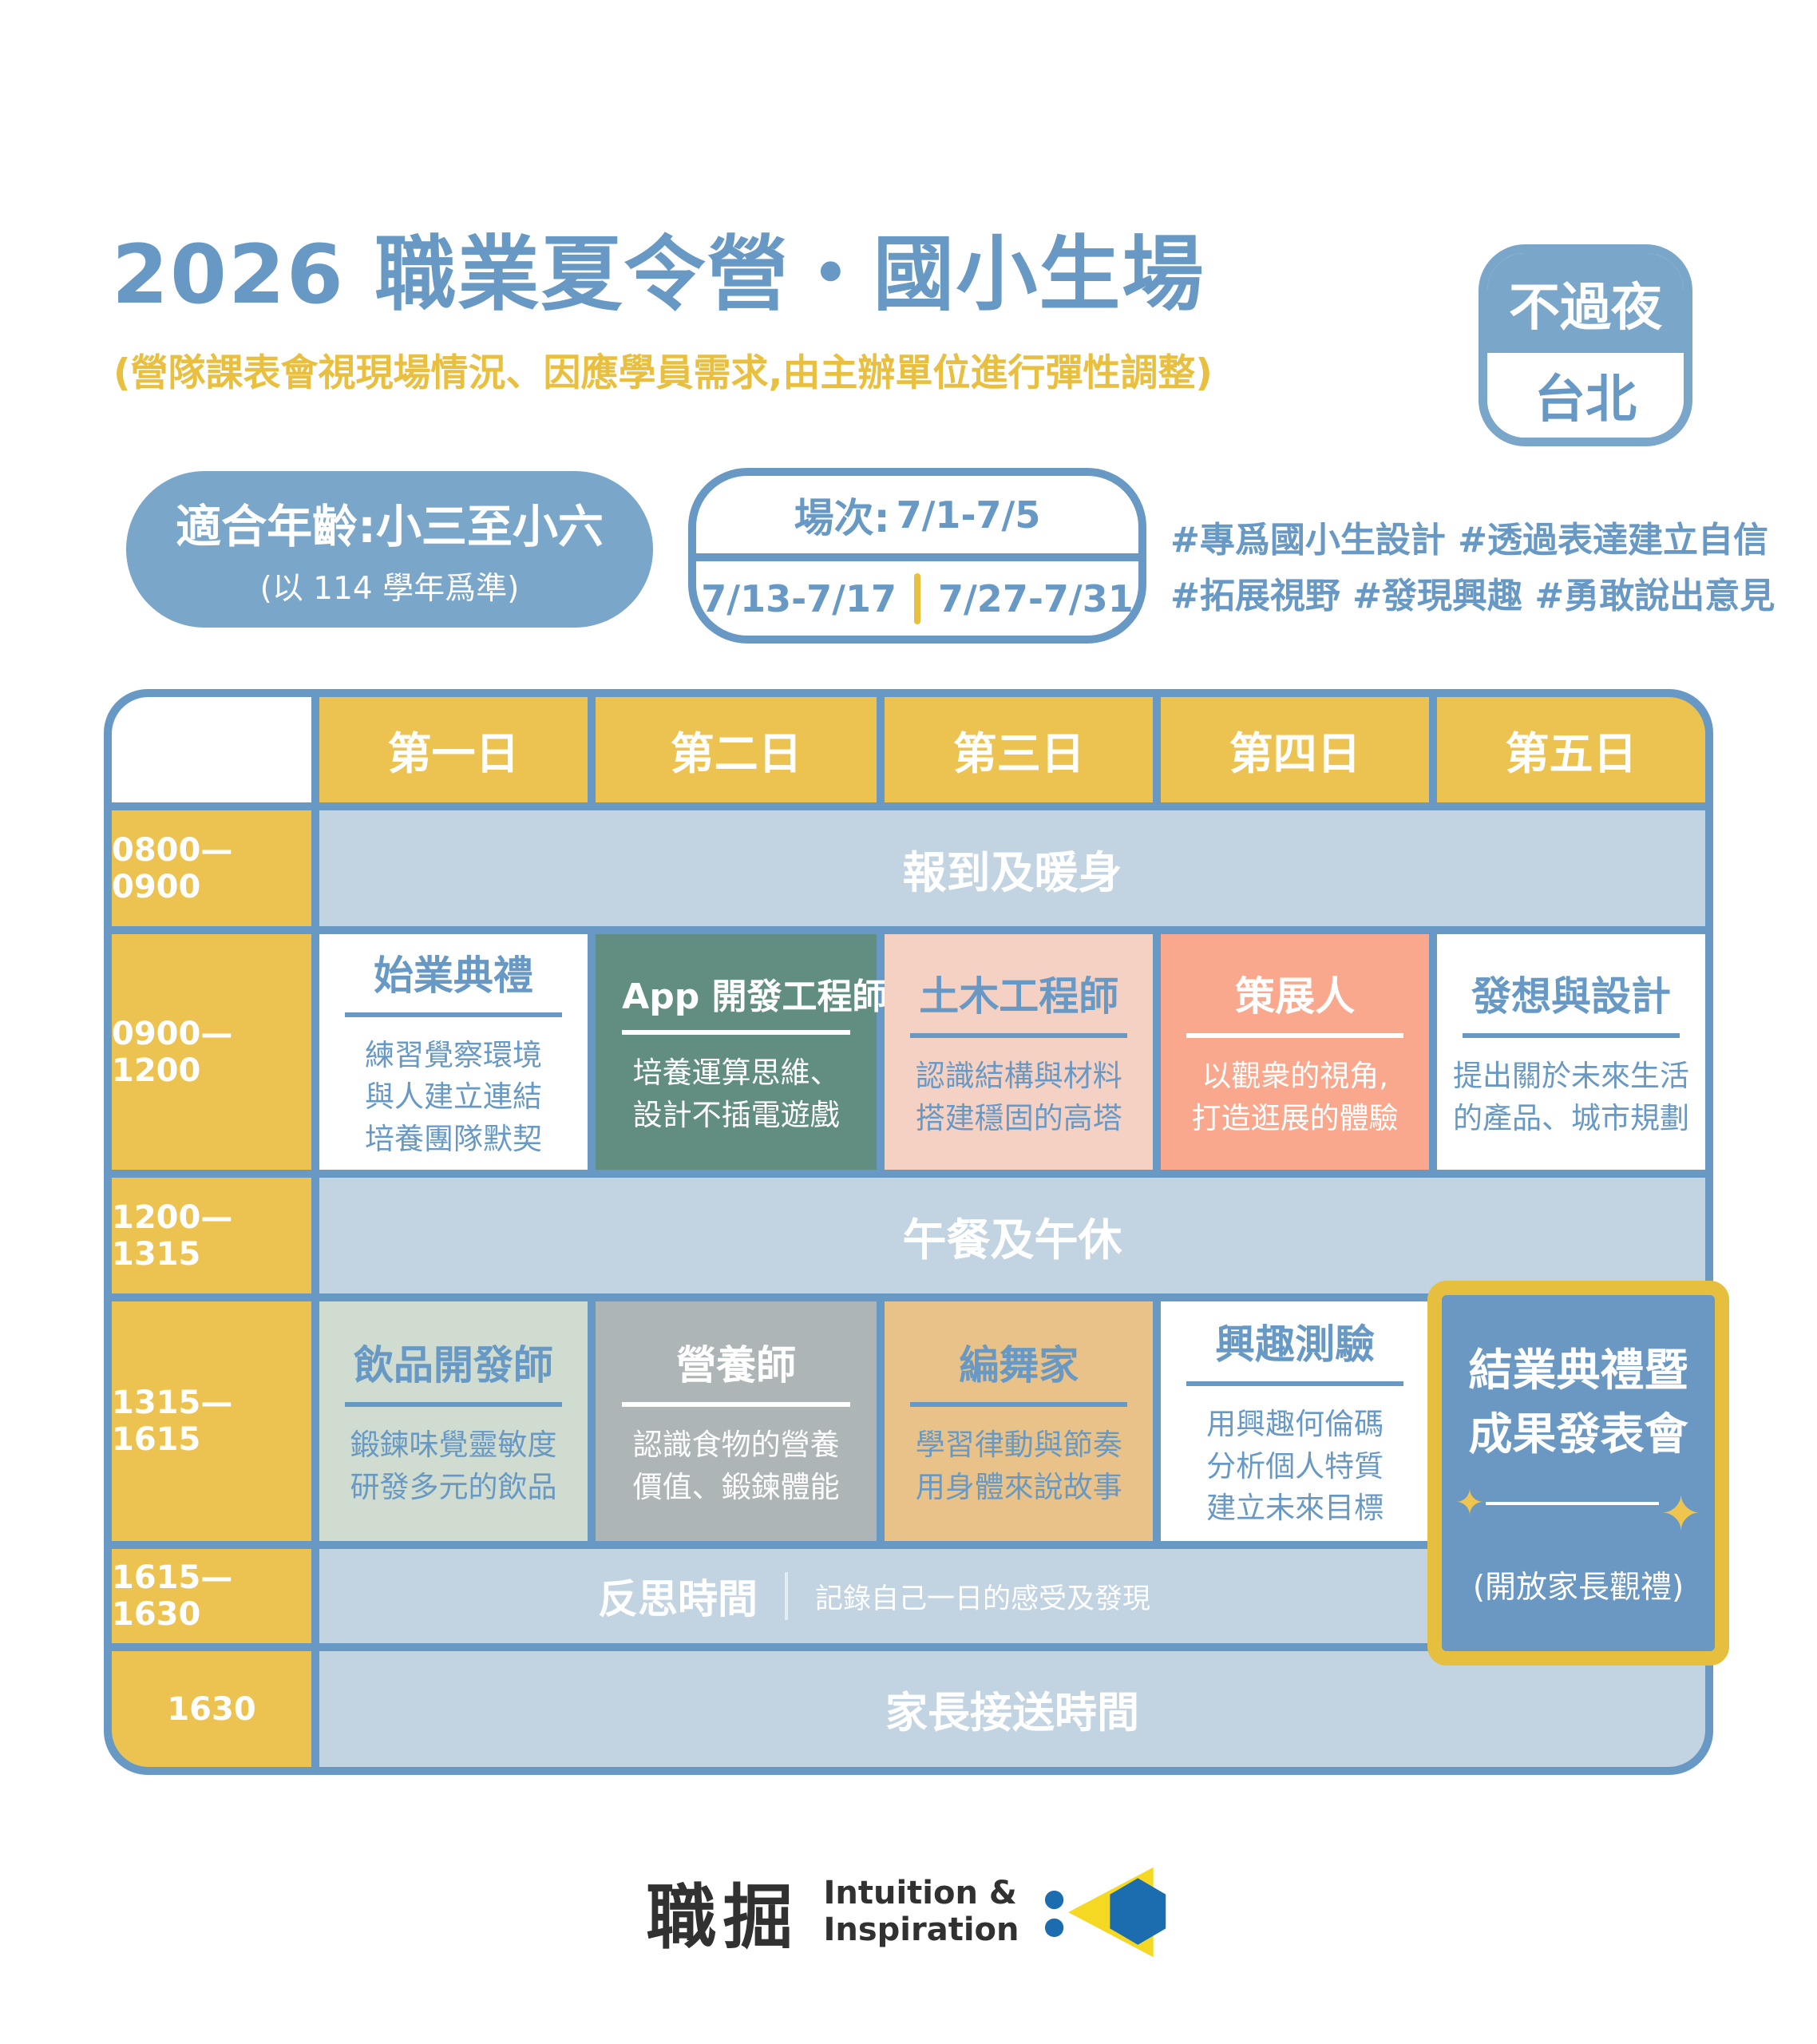  What do you see at coordinates (1019, 1370) in the screenshot?
I see `activity-title: 編舞家` at bounding box center [1019, 1370].